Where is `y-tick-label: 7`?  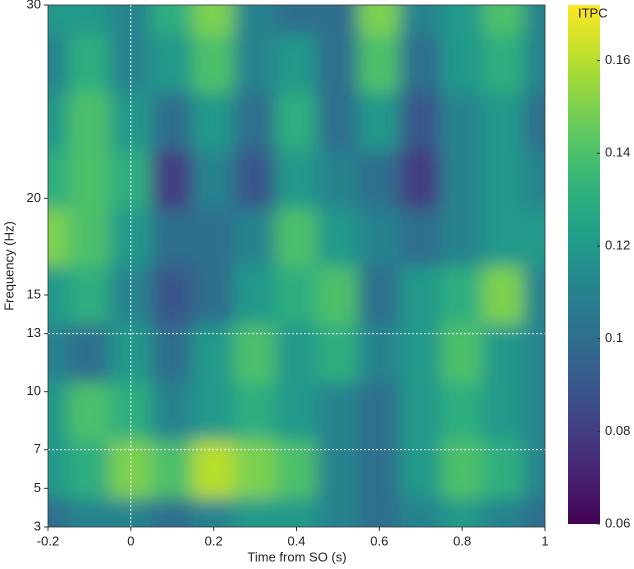
y-tick-label: 7 is located at coordinates (37, 448).